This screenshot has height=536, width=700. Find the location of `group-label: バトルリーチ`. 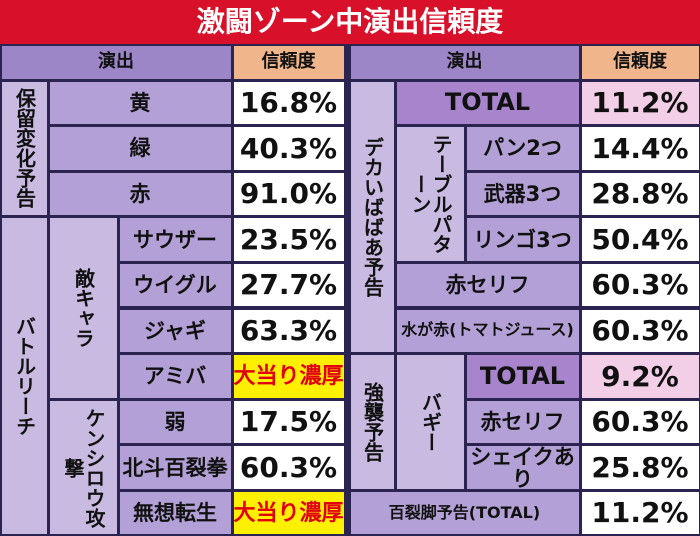

group-label: バトルリーチ is located at coordinates (24, 376).